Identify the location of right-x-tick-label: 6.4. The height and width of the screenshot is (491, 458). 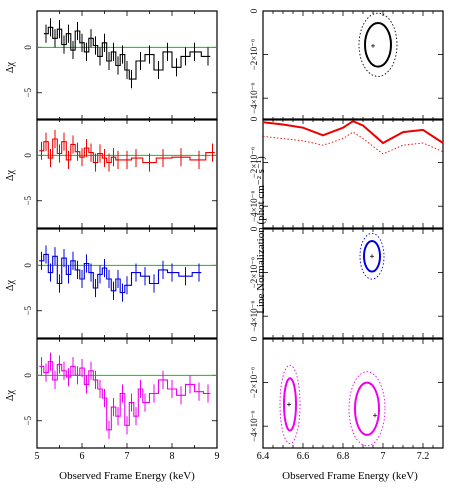
(263, 456).